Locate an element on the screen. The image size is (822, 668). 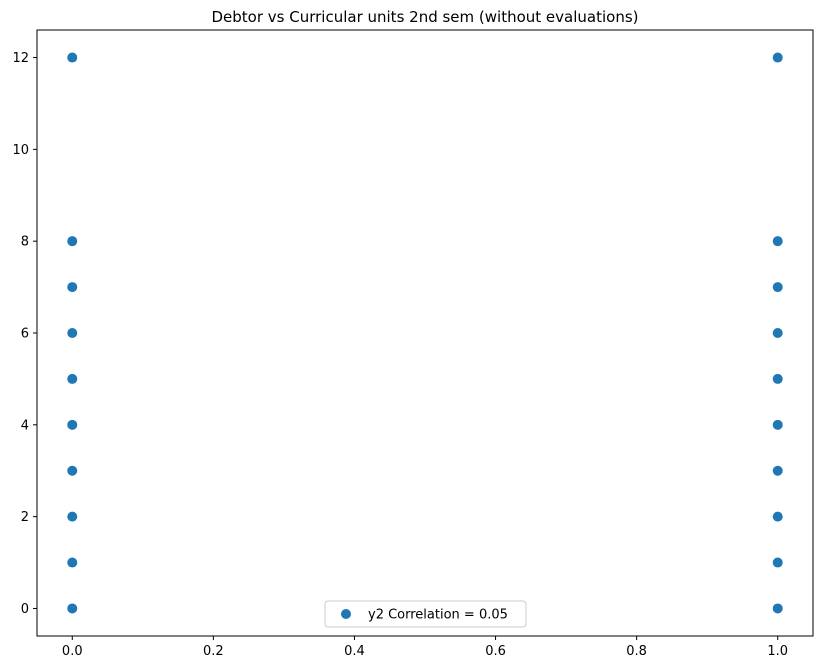
y-axis: 0 2 4 6 8 10 12 is located at coordinates (24, 334).